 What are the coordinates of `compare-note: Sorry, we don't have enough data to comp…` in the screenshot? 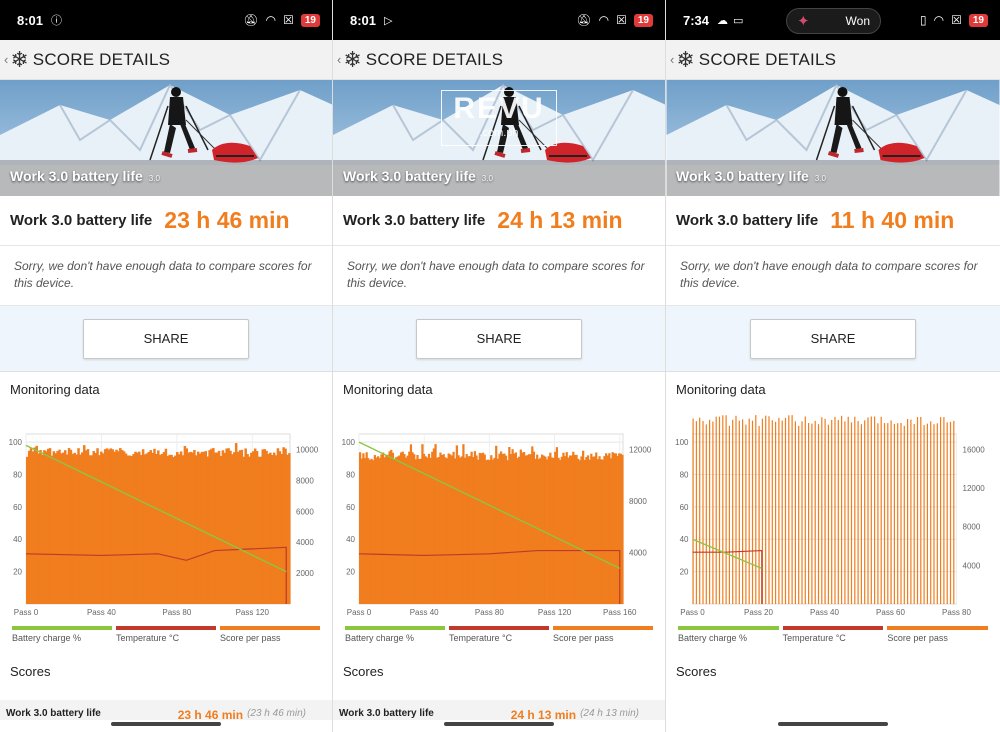 It's located at (166, 276).